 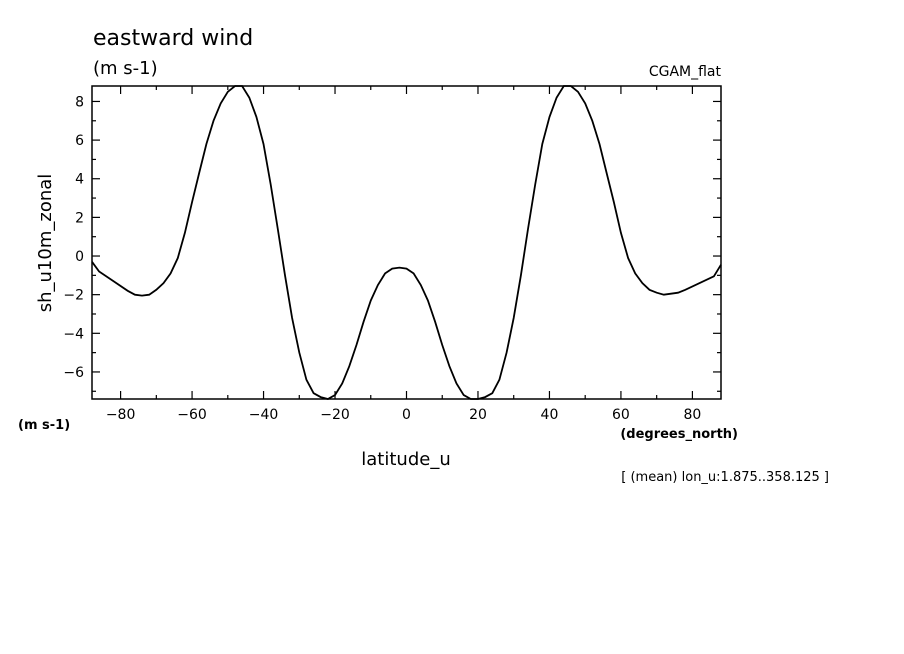 What do you see at coordinates (685, 72) in the screenshot?
I see `dataset-label: CGAM_flat` at bounding box center [685, 72].